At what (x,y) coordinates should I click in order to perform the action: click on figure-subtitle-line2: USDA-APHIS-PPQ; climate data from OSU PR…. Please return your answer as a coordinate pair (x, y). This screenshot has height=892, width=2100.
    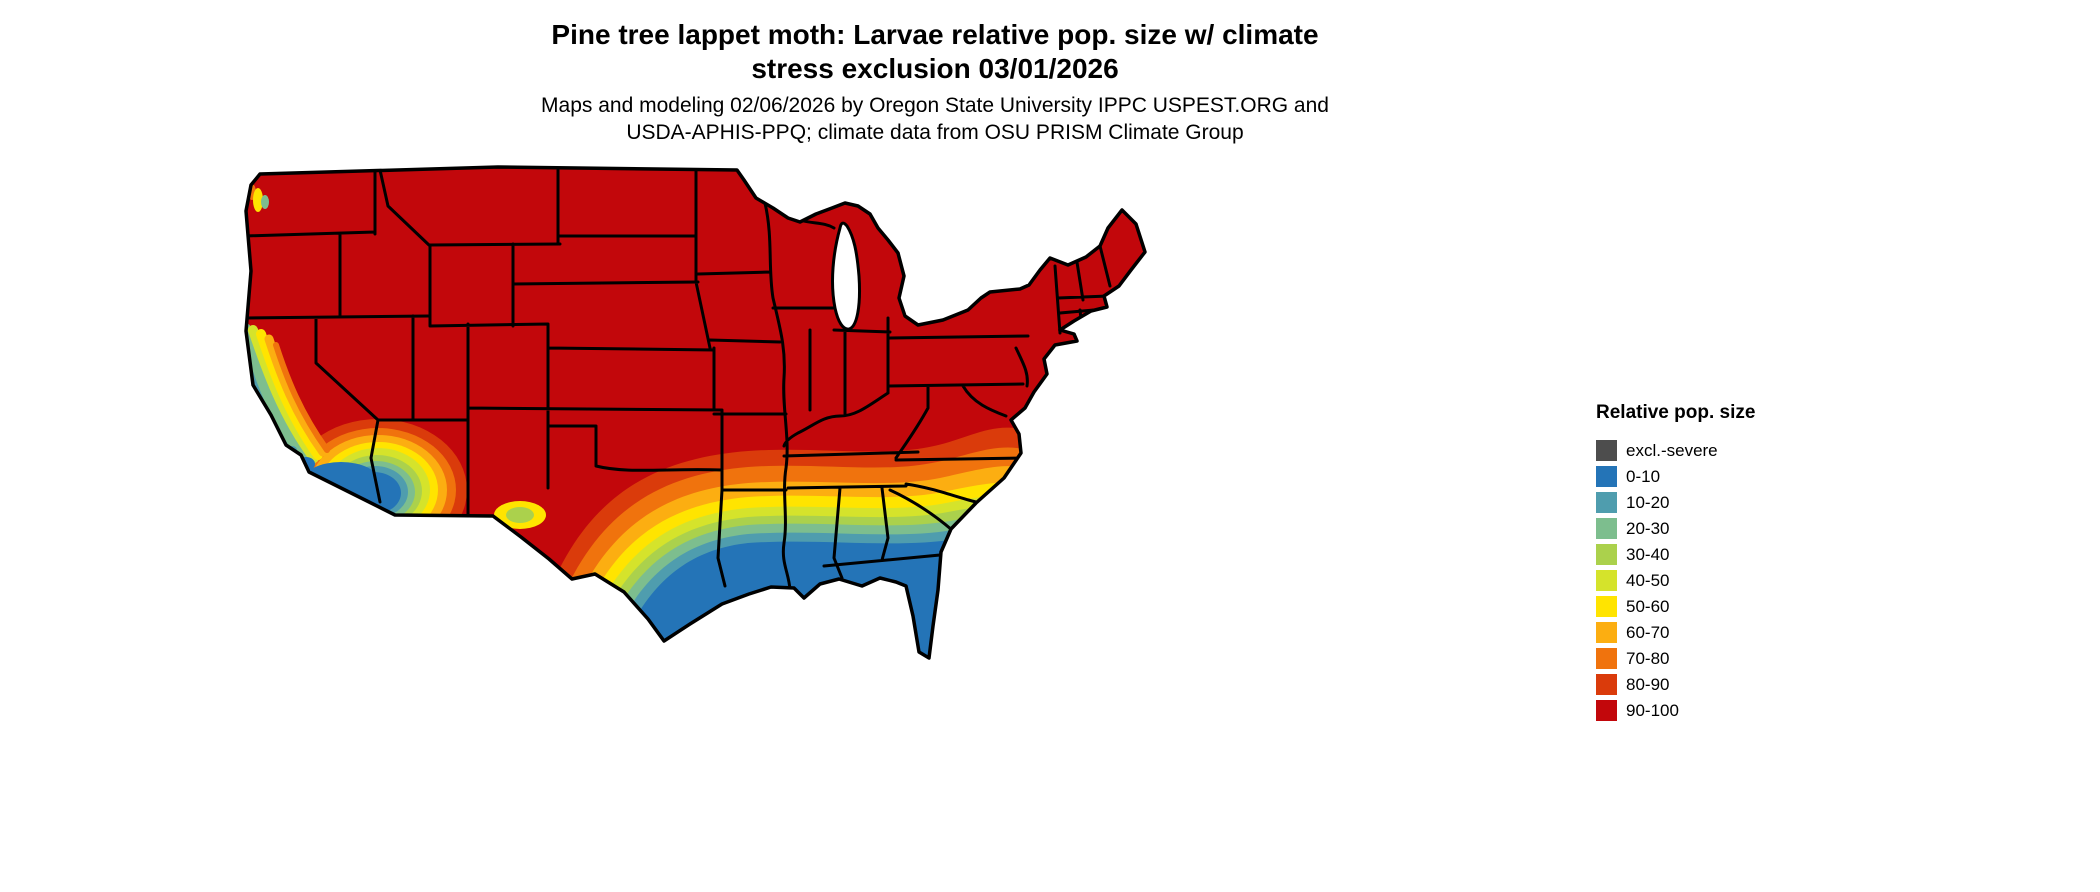
    Looking at the image, I should click on (935, 132).